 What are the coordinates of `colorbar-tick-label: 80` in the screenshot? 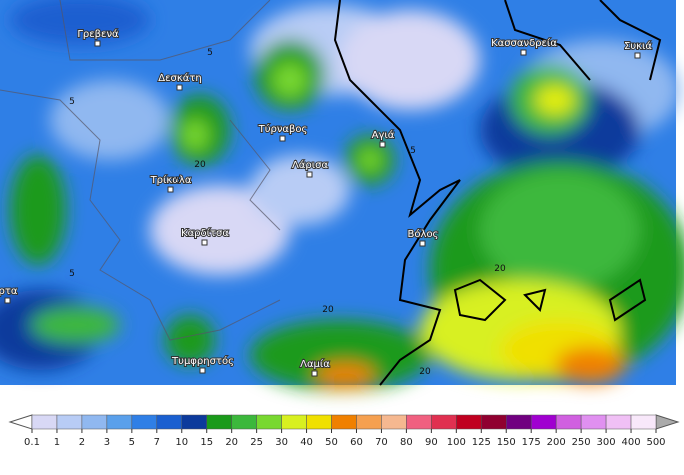 It's located at (406, 442).